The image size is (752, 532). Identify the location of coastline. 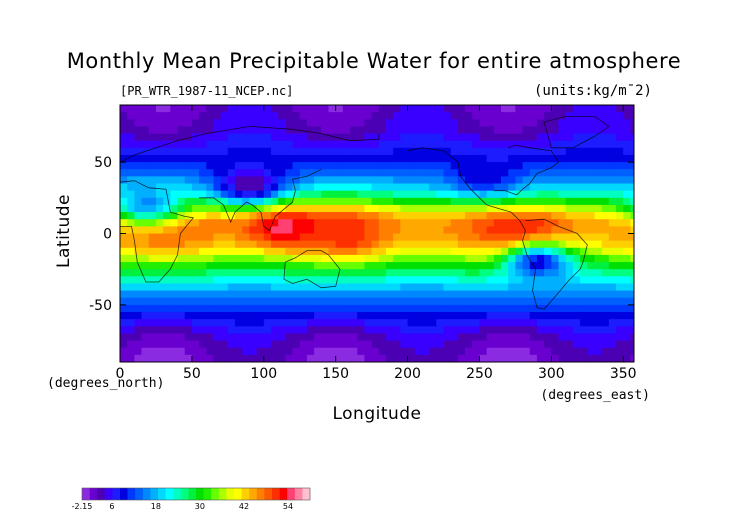
(553, 264).